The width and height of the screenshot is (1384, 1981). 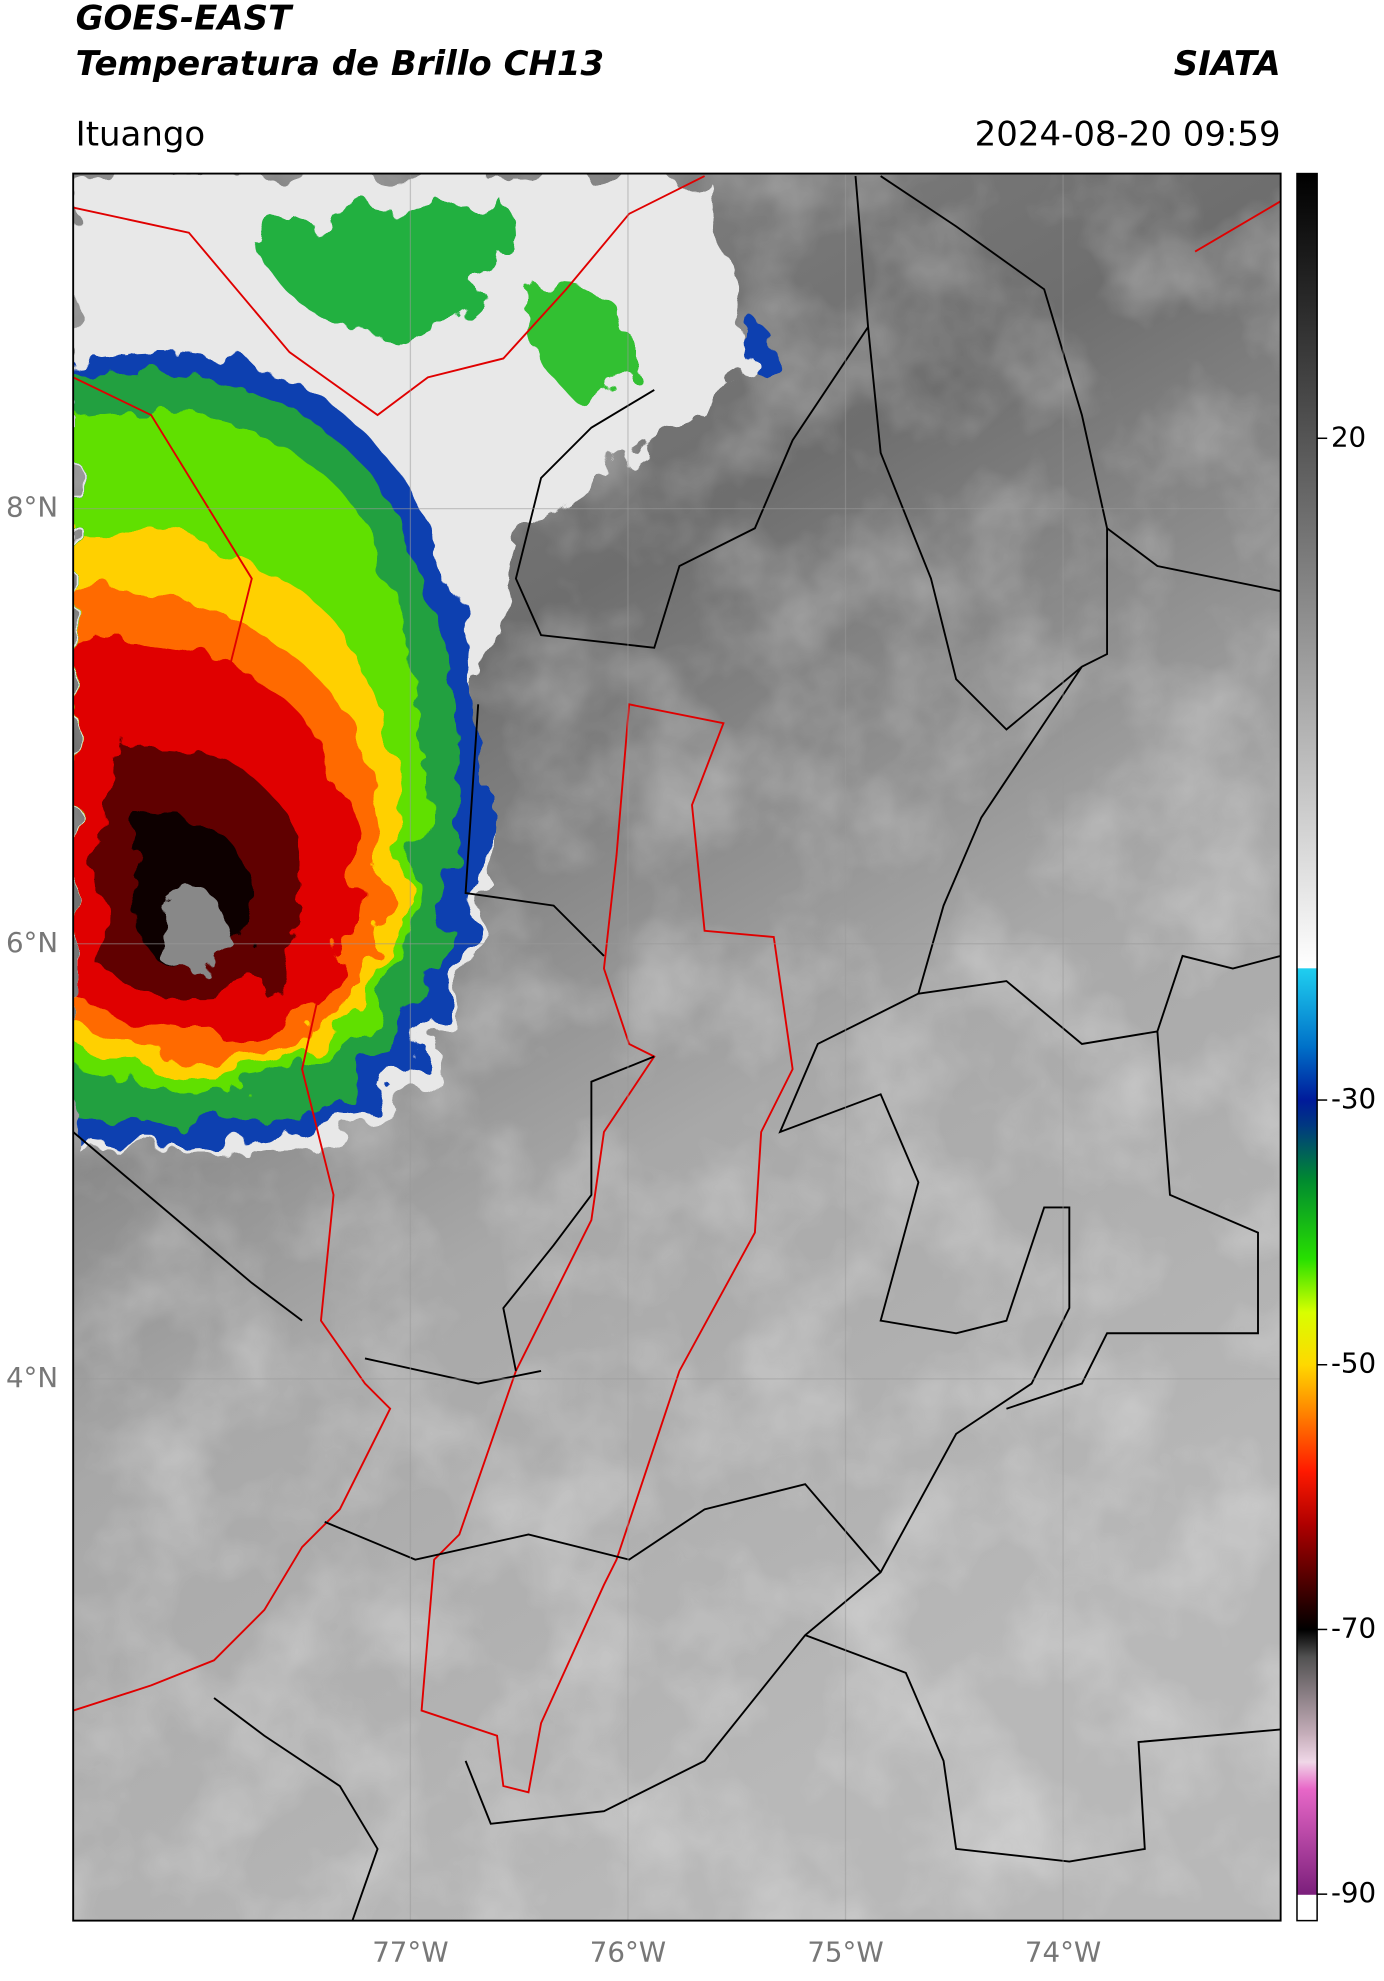 What do you see at coordinates (1227, 64) in the screenshot?
I see `source: SIATA` at bounding box center [1227, 64].